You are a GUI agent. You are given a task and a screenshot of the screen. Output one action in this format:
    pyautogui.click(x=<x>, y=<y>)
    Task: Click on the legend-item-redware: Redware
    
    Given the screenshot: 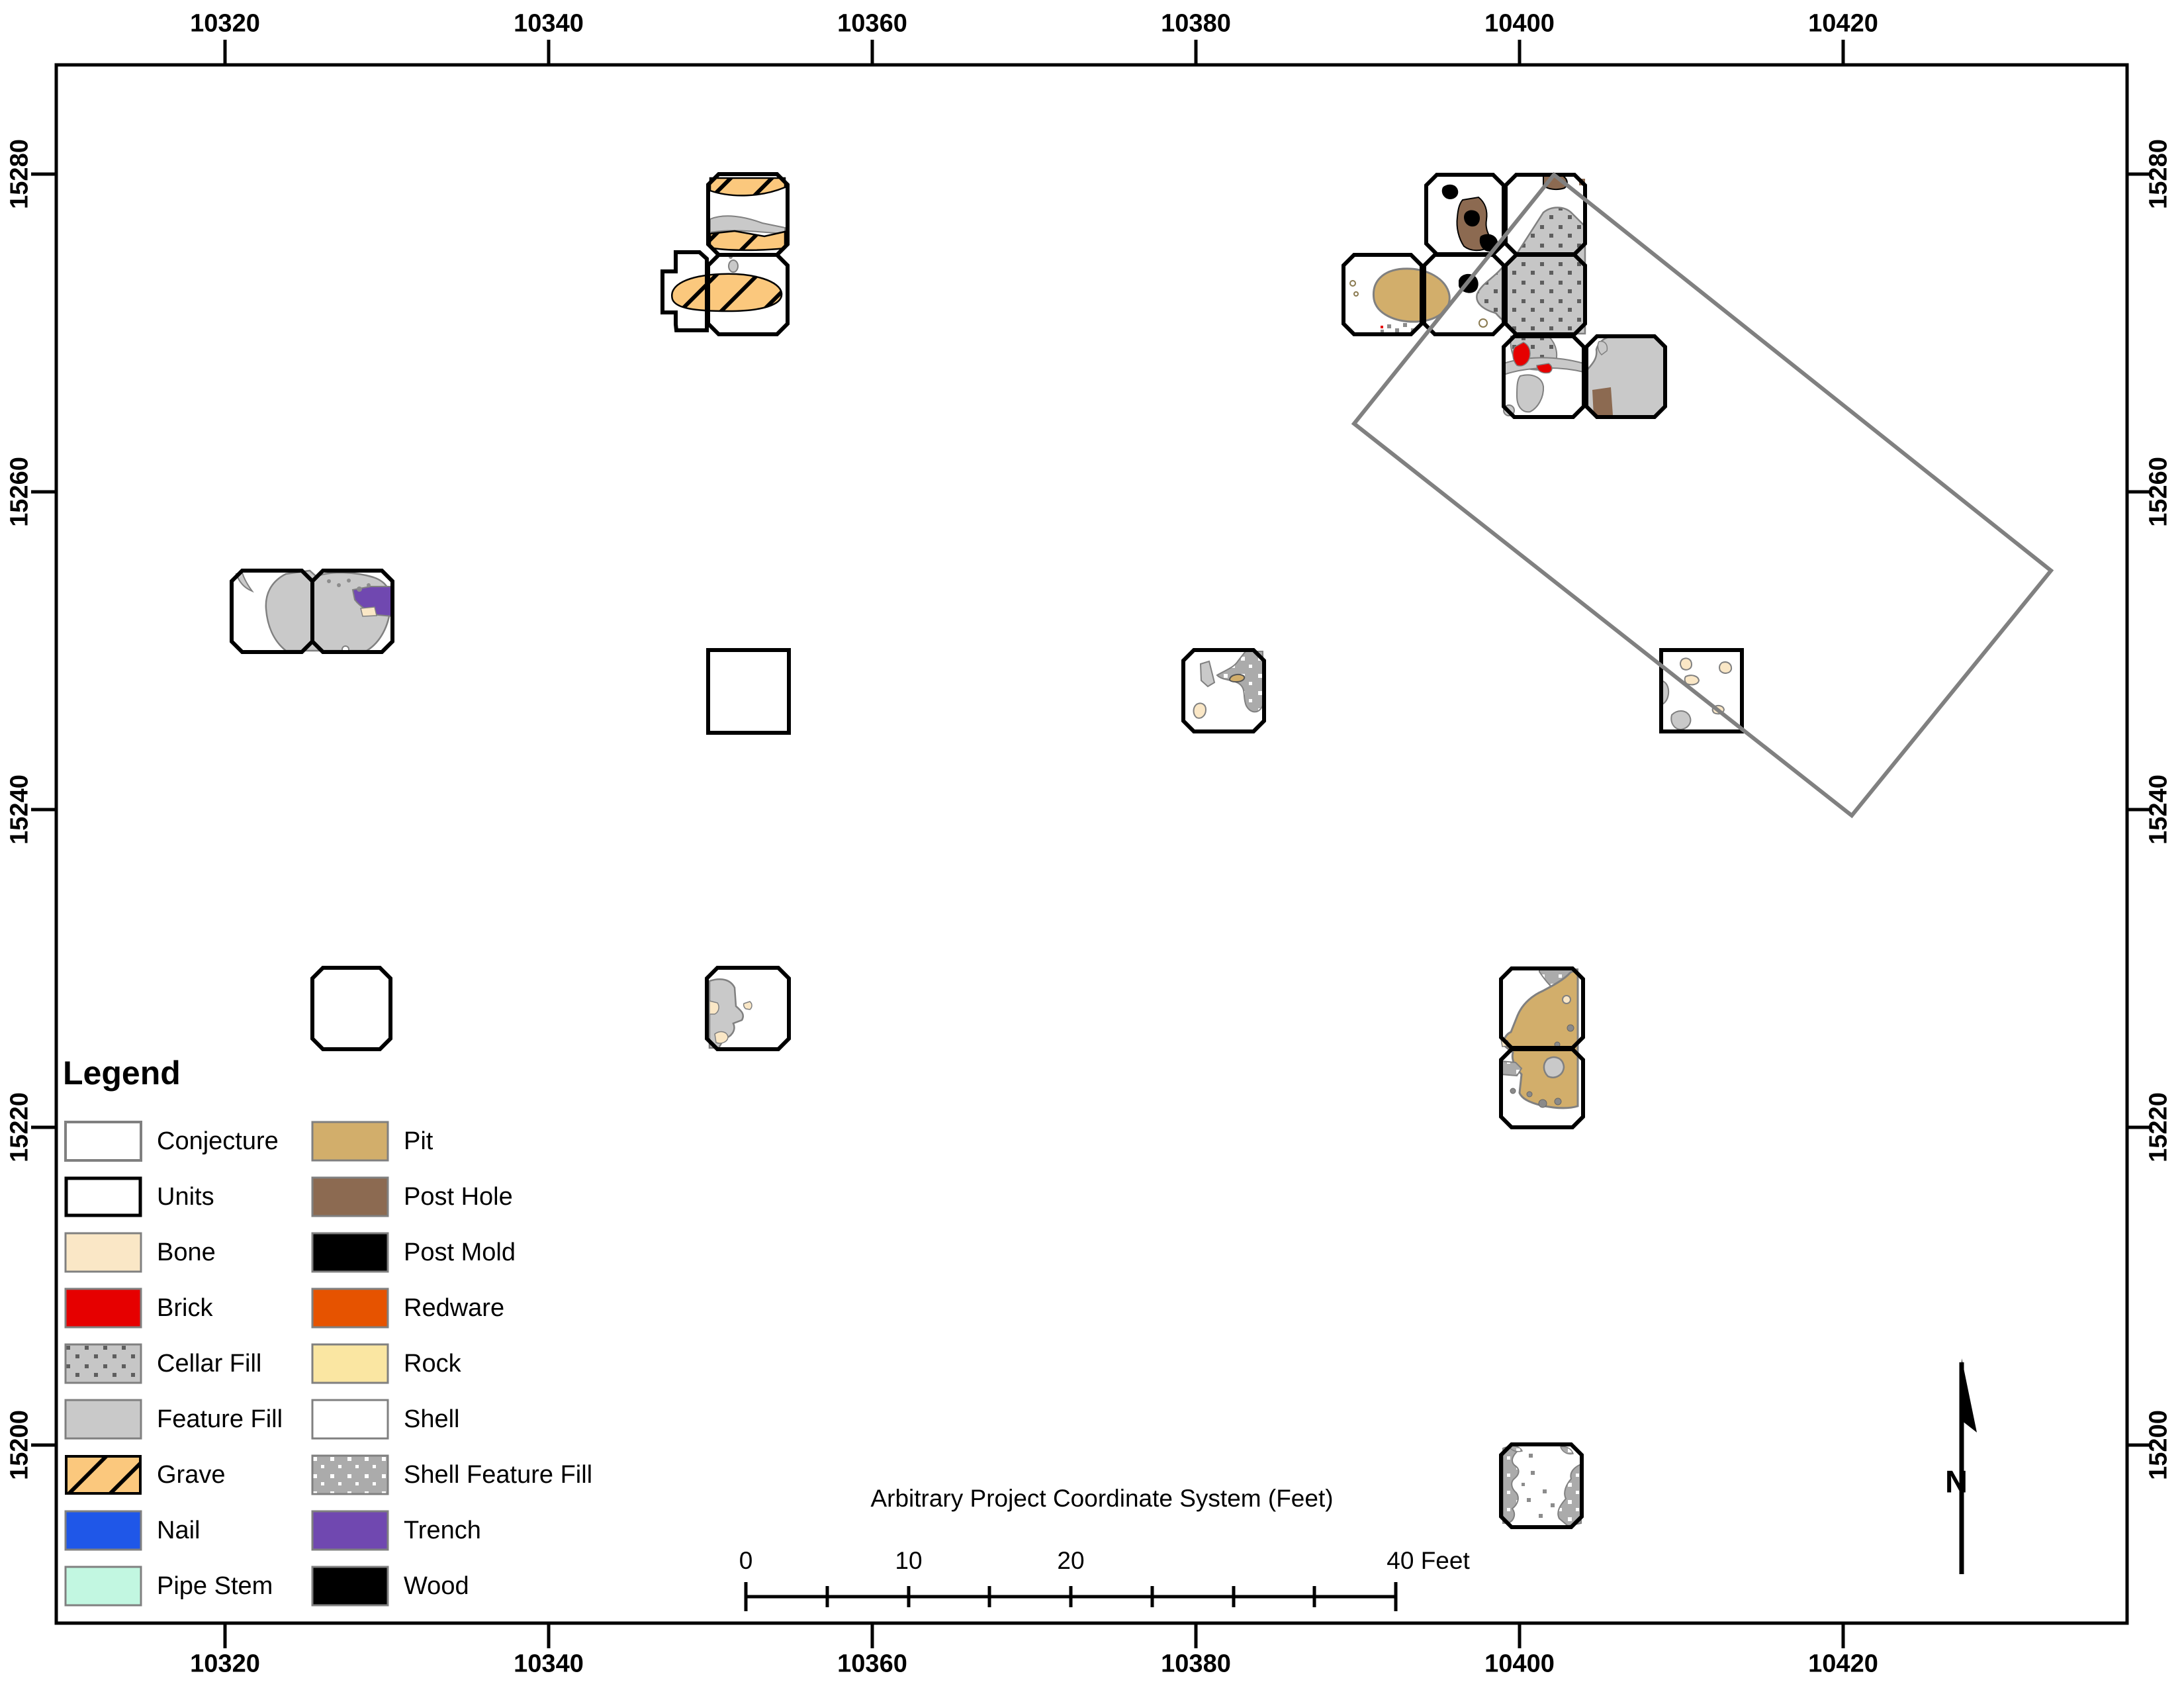 What is the action you would take?
    pyautogui.click(x=407, y=1308)
    